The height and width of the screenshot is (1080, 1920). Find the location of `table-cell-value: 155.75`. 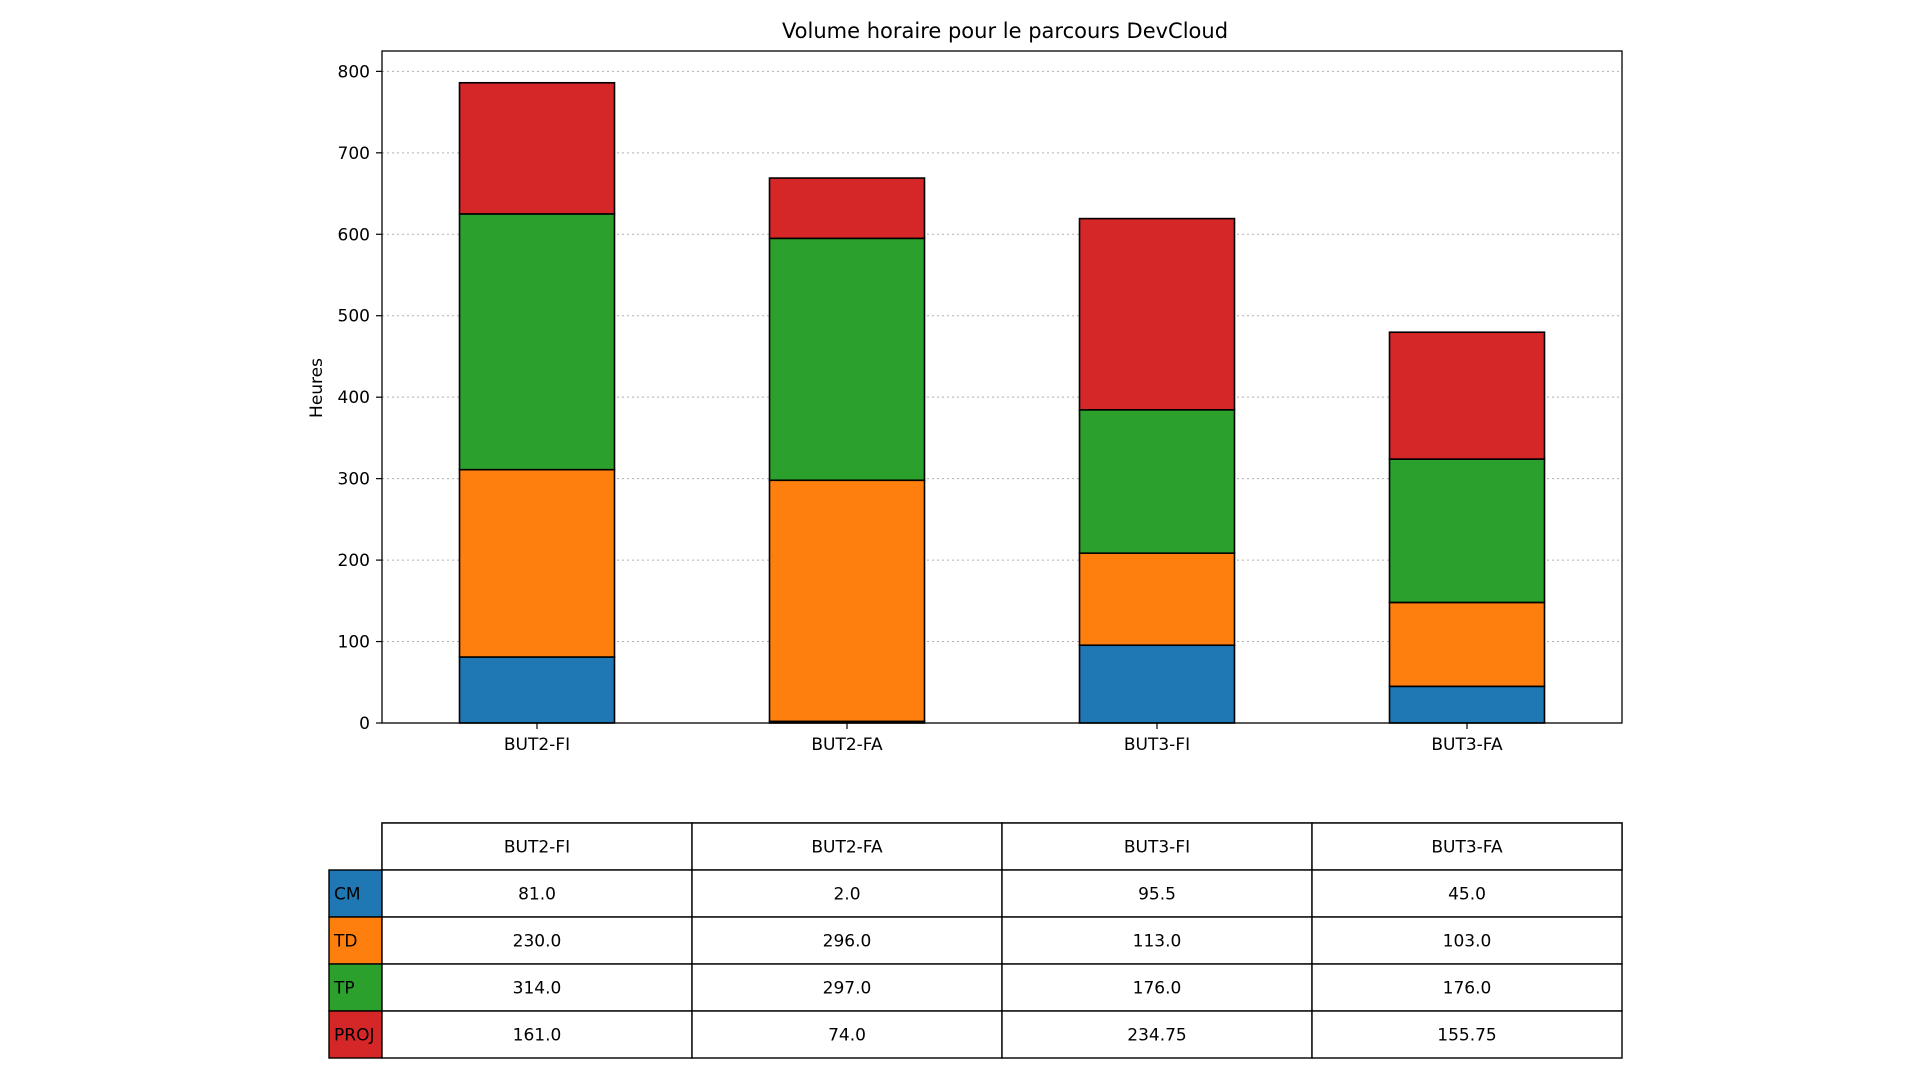

table-cell-value: 155.75 is located at coordinates (1466, 1036).